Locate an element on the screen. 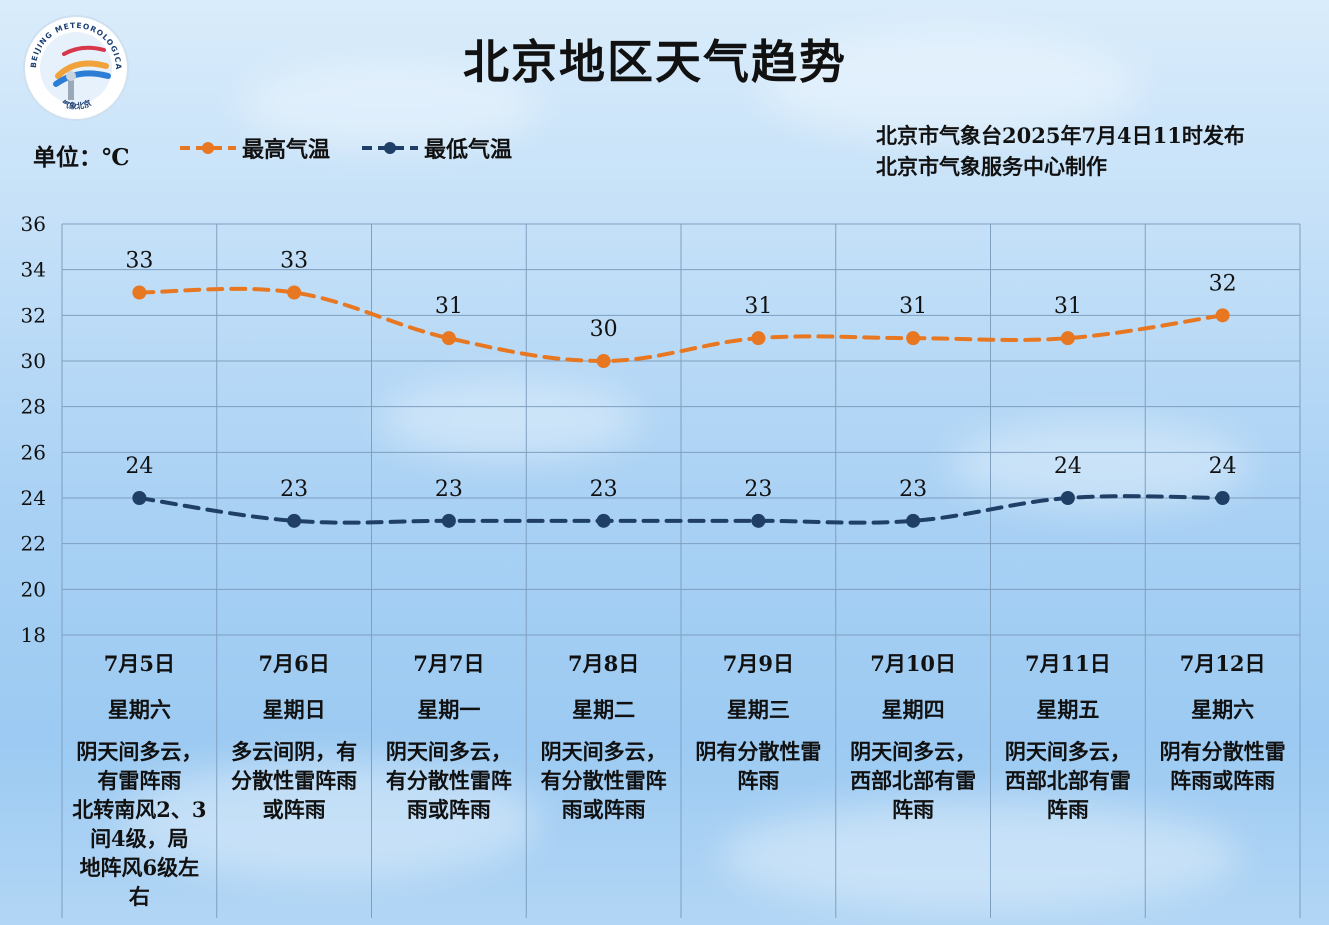 This screenshot has width=1329, height=925. weather-description: 多云间阴，有 分散性雷阵雨 或阵雨 is located at coordinates (294, 780).